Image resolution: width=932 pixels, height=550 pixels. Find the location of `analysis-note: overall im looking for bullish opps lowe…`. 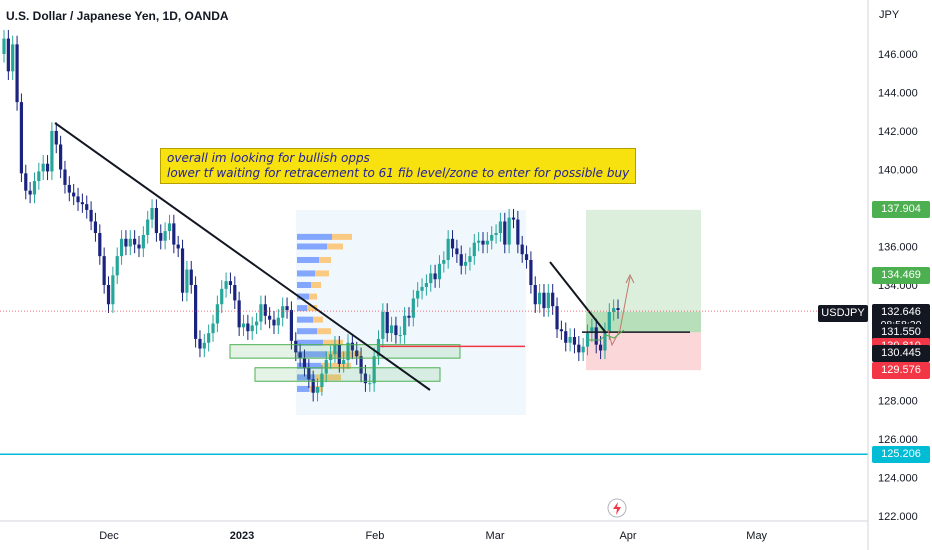

analysis-note: overall im looking for bullish opps lowe… is located at coordinates (398, 166).